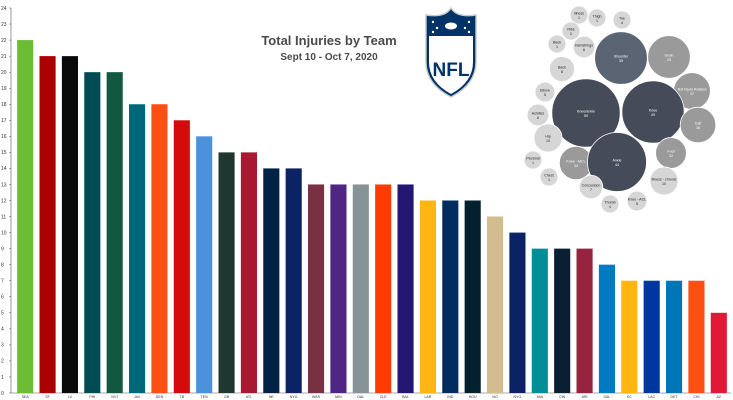 The height and width of the screenshot is (400, 733). What do you see at coordinates (584, 50) in the screenshot?
I see `bubble-value: 6` at bounding box center [584, 50].